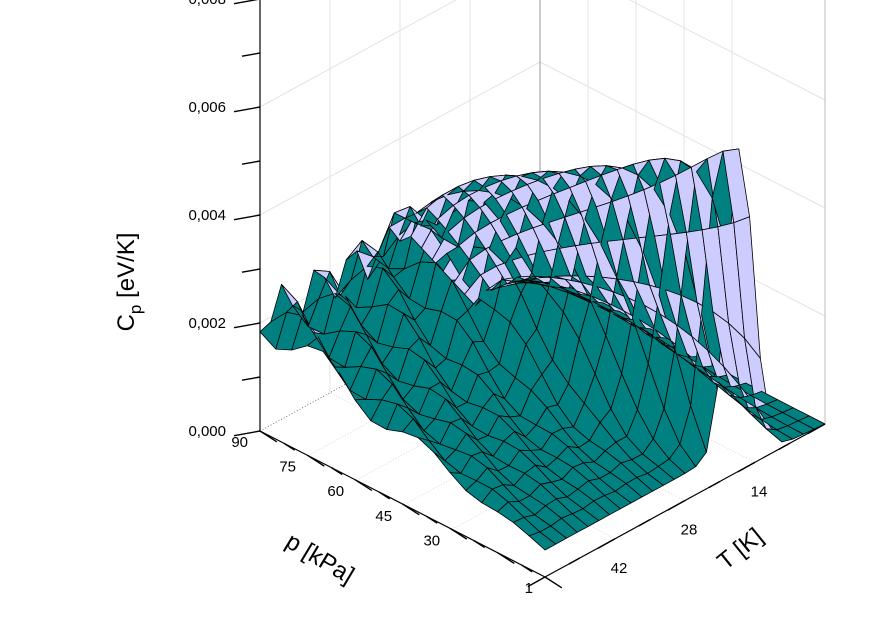 Image resolution: width=882 pixels, height=623 pixels. Describe the element at coordinates (335, 491) in the screenshot. I see `p-tick-label: 60` at that location.